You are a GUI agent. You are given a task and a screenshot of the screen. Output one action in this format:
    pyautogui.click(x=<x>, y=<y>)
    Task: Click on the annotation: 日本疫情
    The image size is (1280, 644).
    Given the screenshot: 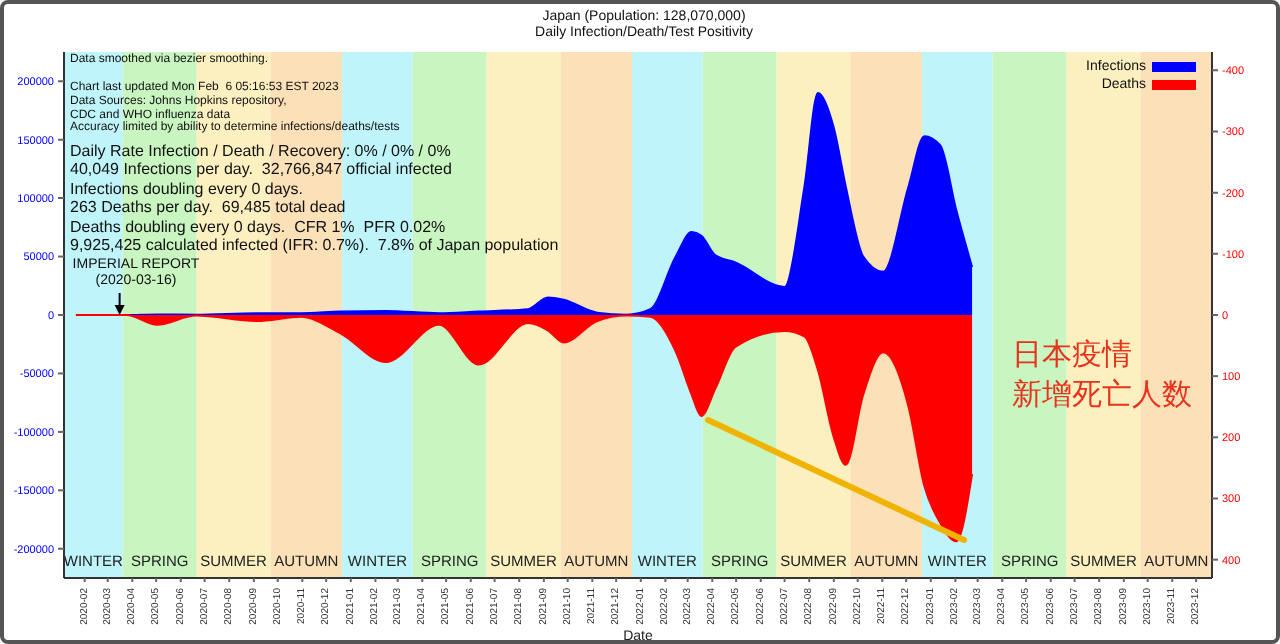 What is the action you would take?
    pyautogui.click(x=1072, y=355)
    